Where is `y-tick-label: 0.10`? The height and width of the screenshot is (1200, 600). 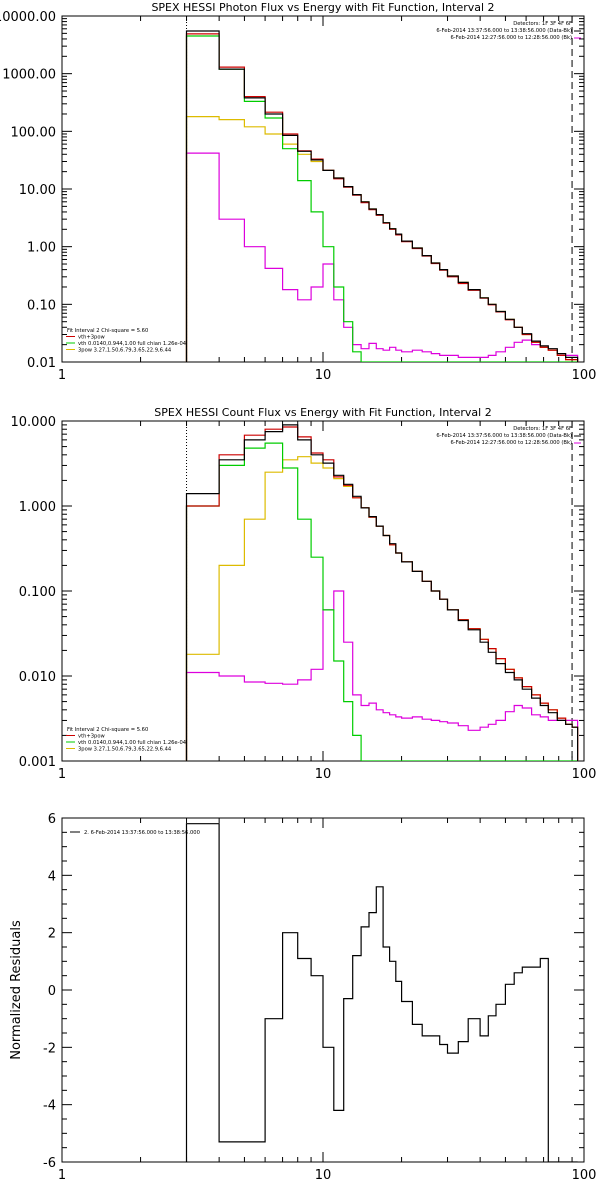
y-tick-label: 0.10 is located at coordinates (41, 305).